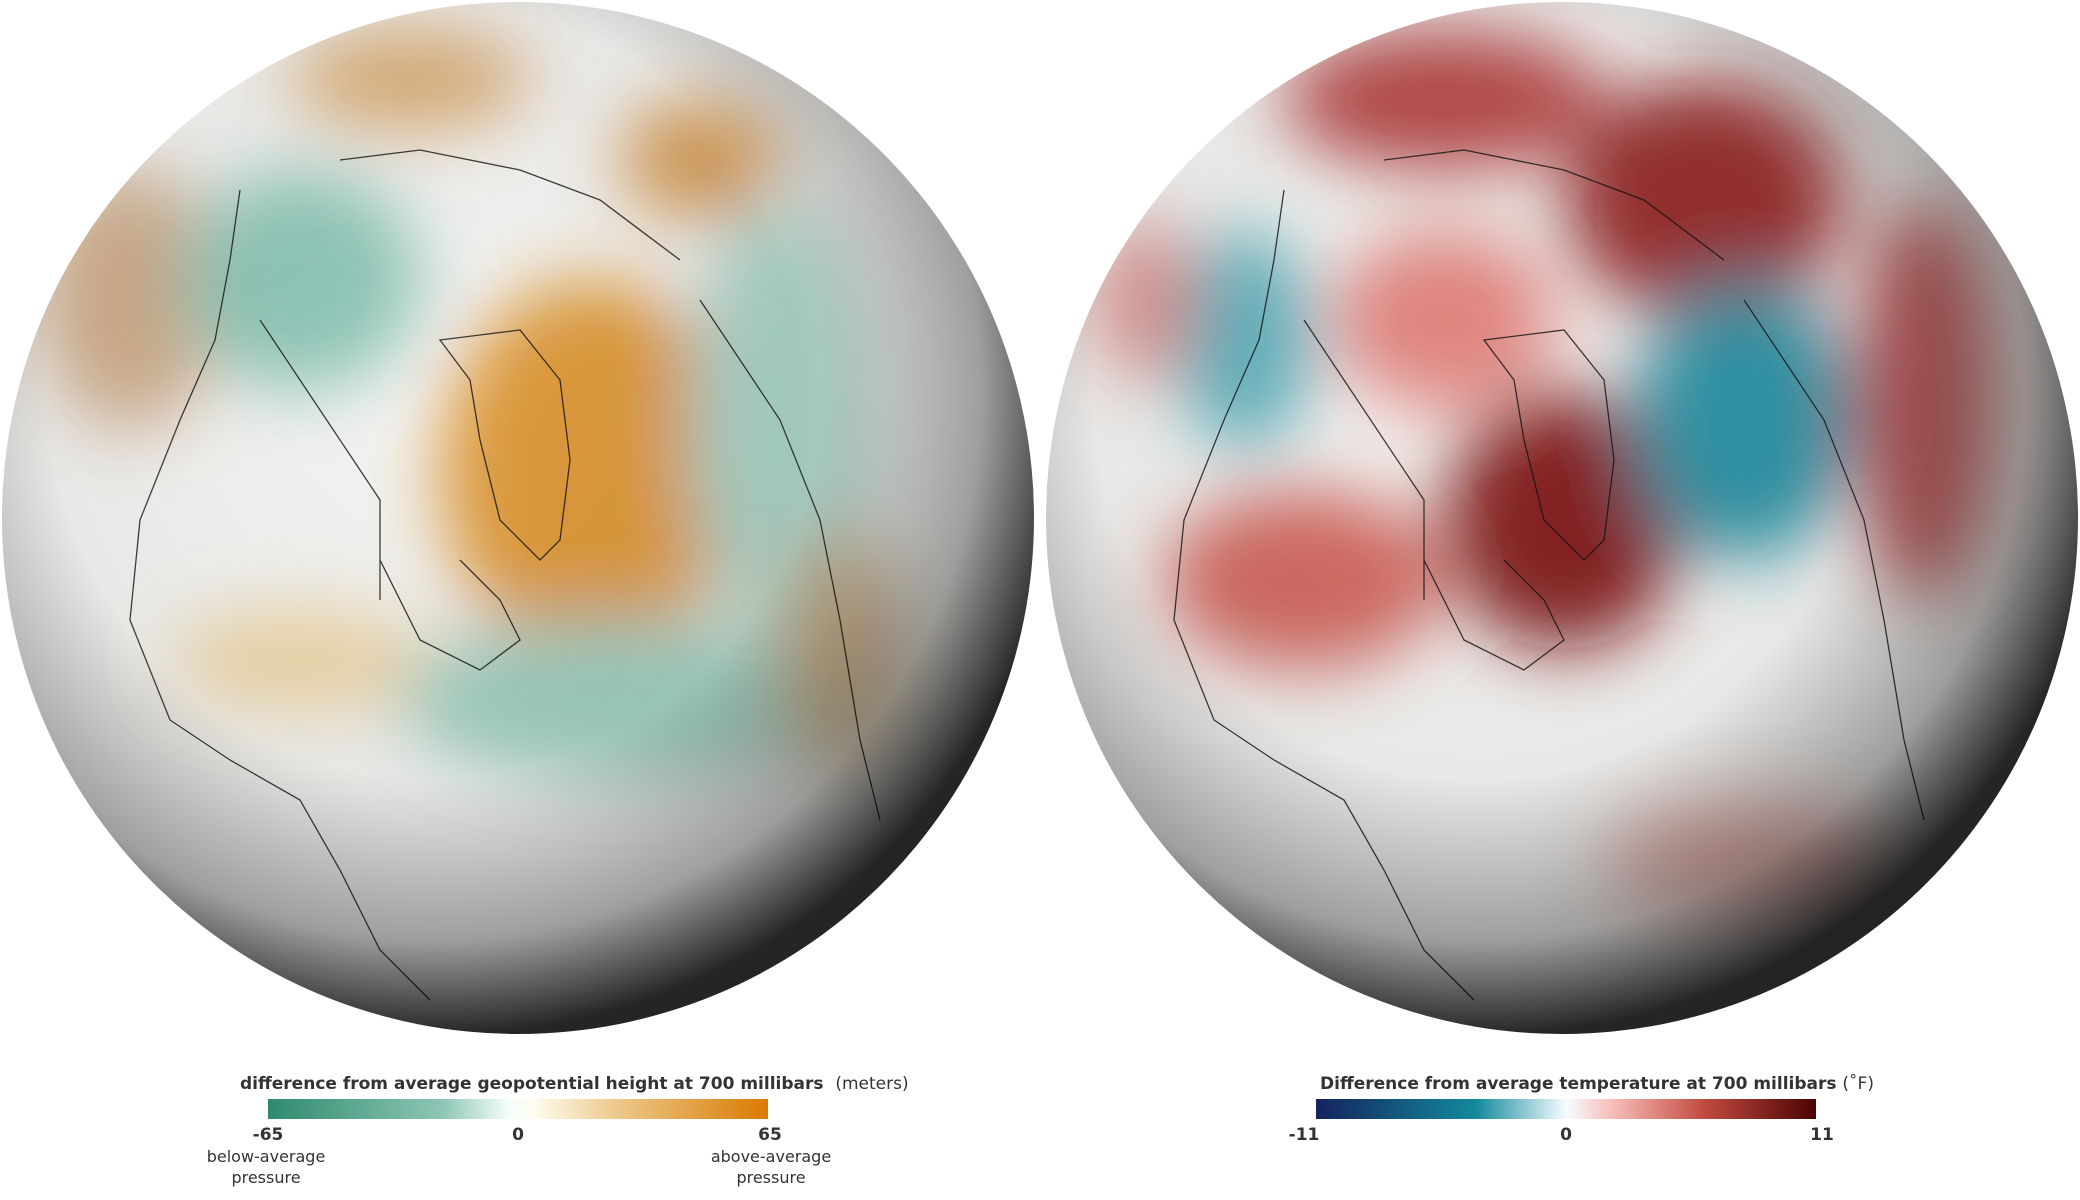 Image resolution: width=2080 pixels, height=1200 pixels. I want to click on tick-min: -11, so click(1304, 1135).